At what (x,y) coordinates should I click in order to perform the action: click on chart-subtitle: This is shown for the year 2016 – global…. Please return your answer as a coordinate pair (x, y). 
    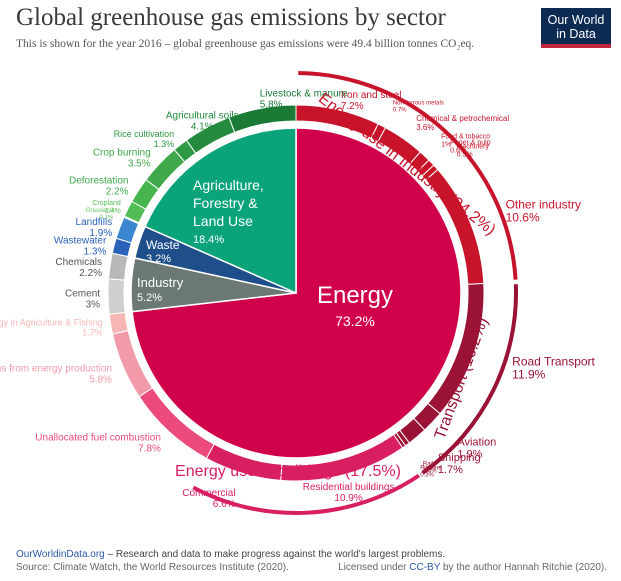
    Looking at the image, I should click on (245, 44).